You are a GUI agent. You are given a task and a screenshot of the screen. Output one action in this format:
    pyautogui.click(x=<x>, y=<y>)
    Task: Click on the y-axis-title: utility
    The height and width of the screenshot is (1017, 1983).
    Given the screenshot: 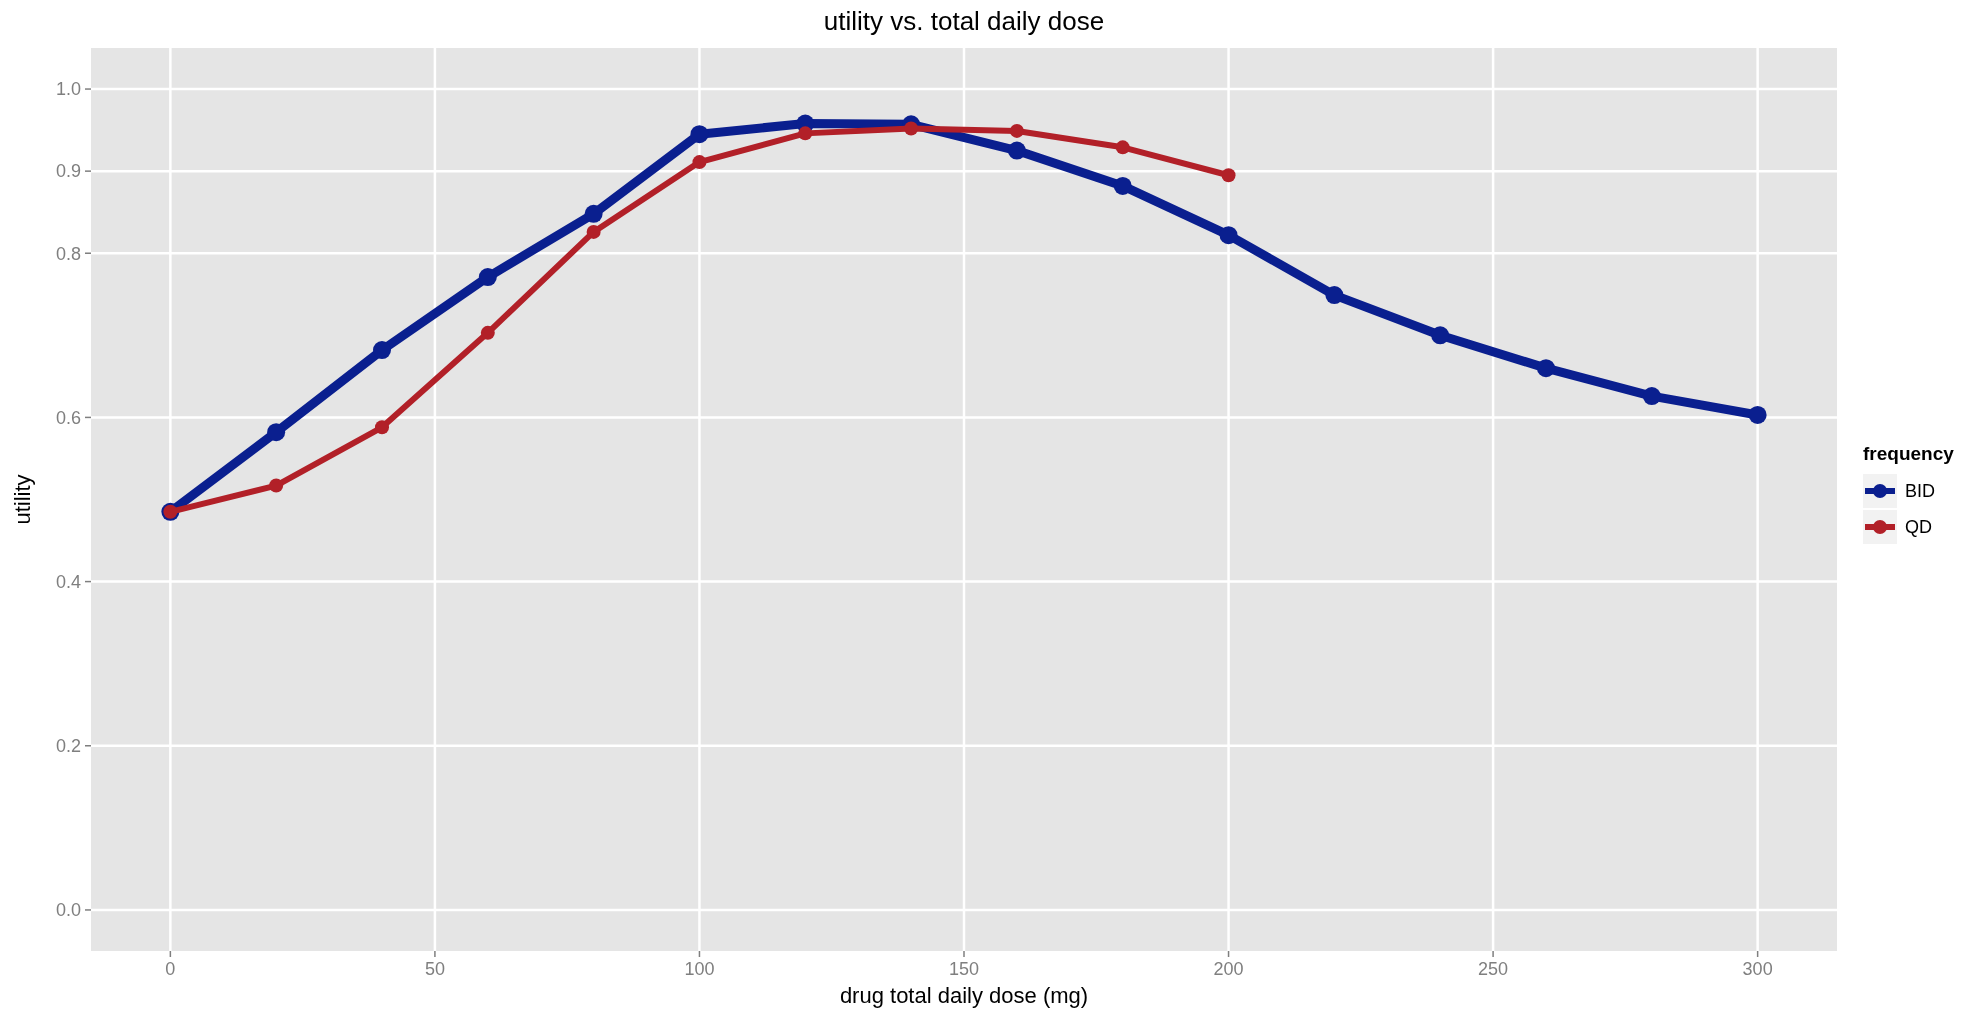 What is the action you would take?
    pyautogui.click(x=22, y=499)
    